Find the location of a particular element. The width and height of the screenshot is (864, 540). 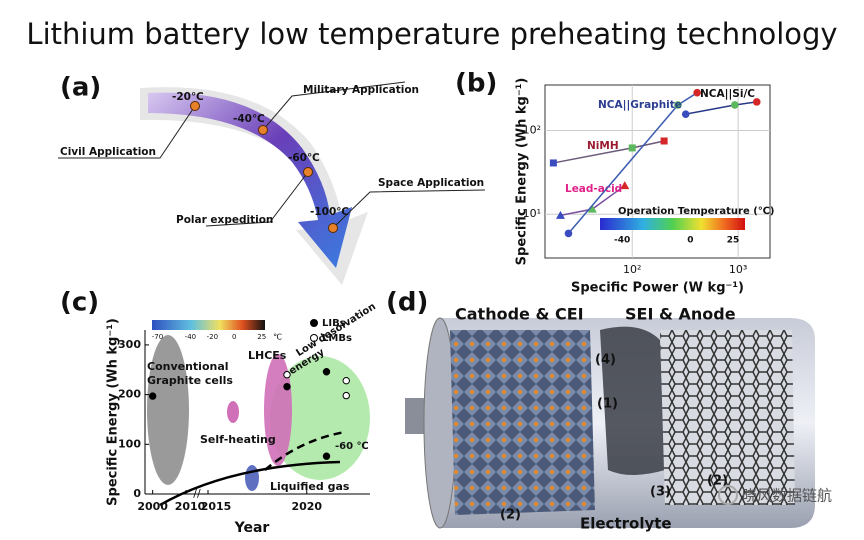

x-axis-label: Year is located at coordinates (252, 528).